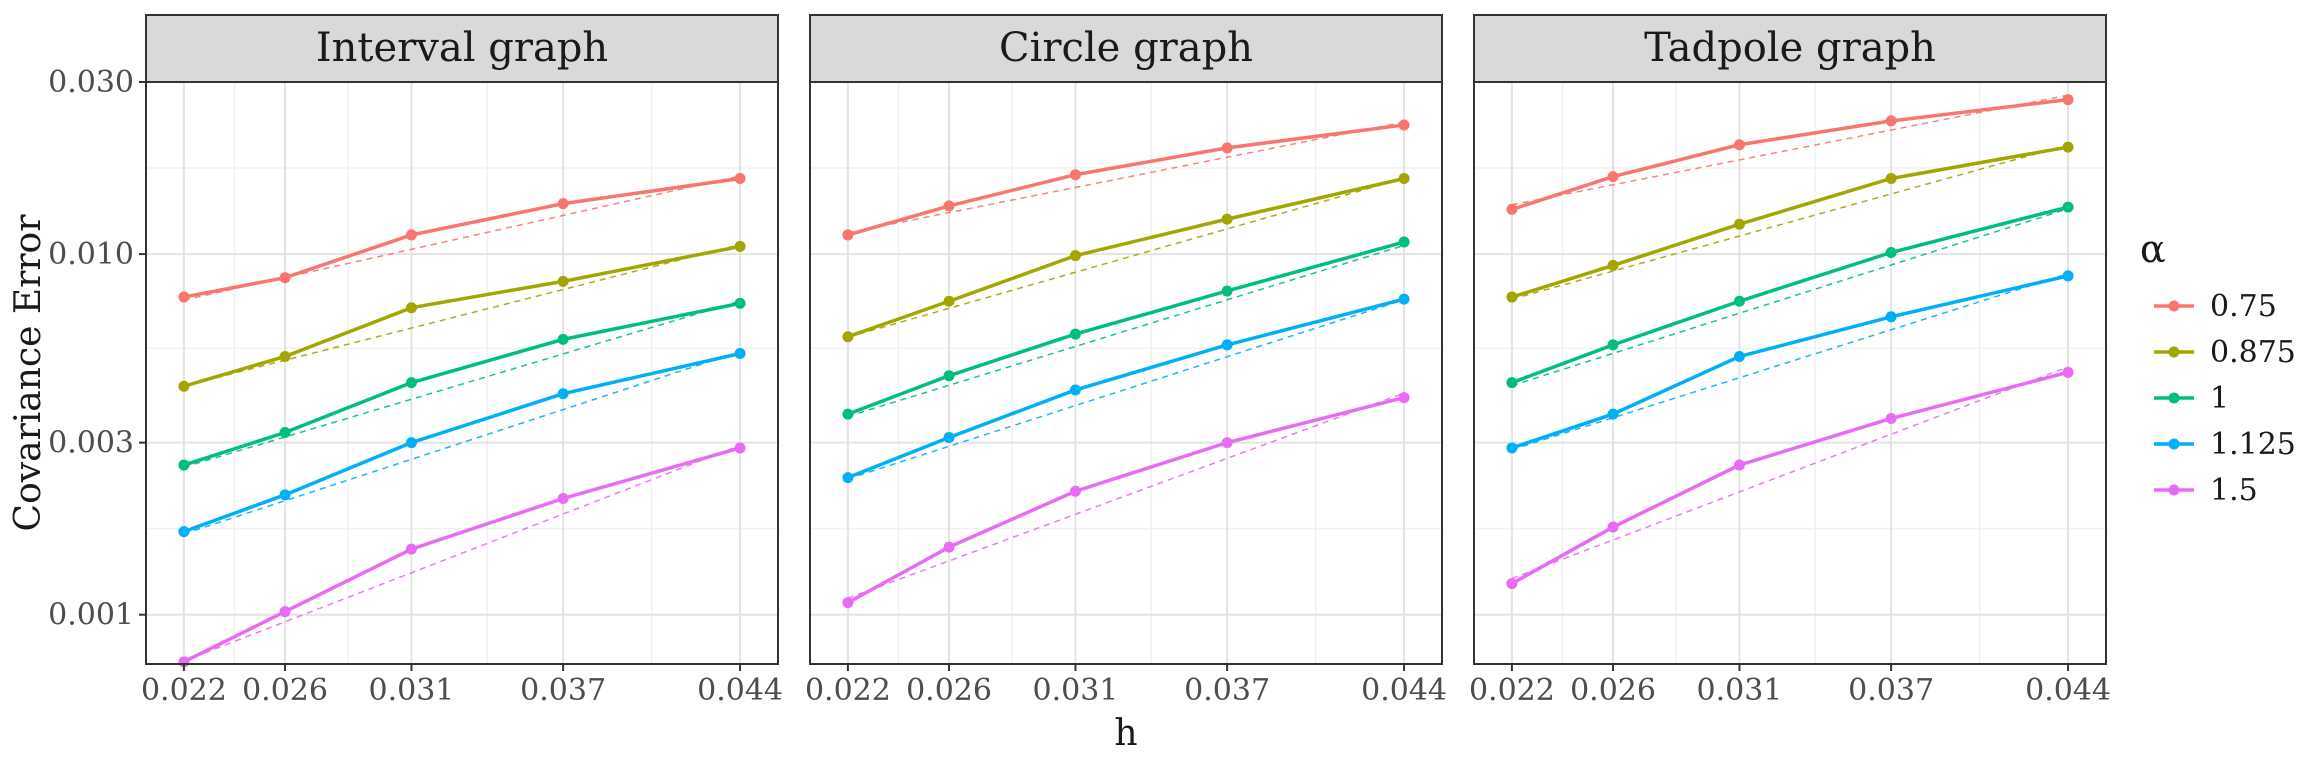 The width and height of the screenshot is (2304, 773). Describe the element at coordinates (1125, 733) in the screenshot. I see `x-axis-title: h` at that location.